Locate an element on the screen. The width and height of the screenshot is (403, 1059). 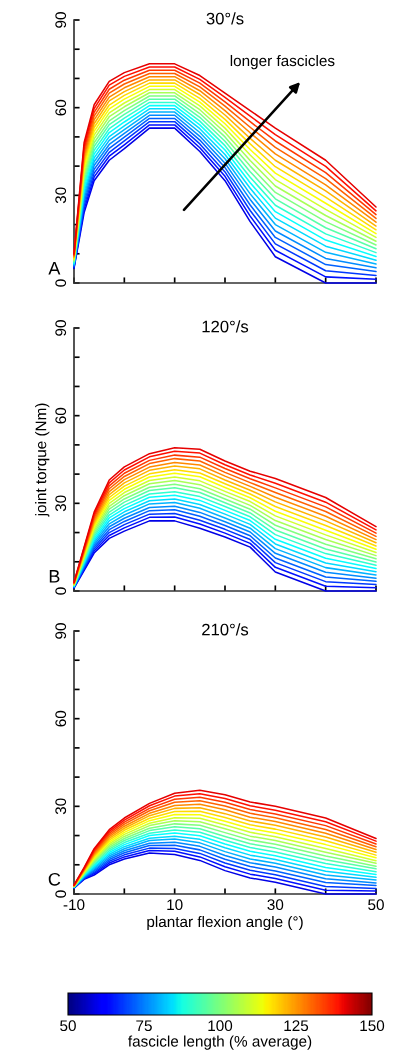
chart-title: 30°/s is located at coordinates (225, 18).